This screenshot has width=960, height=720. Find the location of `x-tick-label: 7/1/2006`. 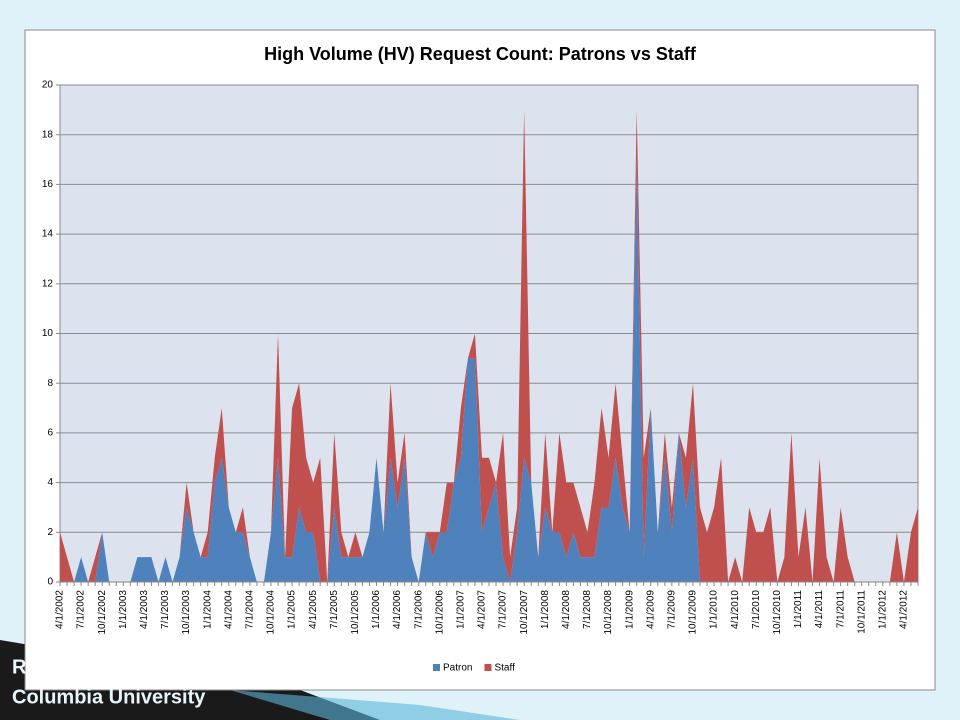

x-tick-label: 7/1/2006 is located at coordinates (418, 609).